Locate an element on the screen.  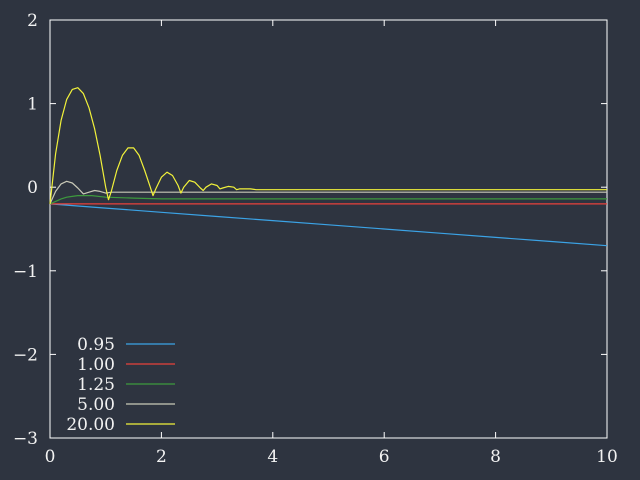
y-tick-label: −3 is located at coordinates (25, 439).